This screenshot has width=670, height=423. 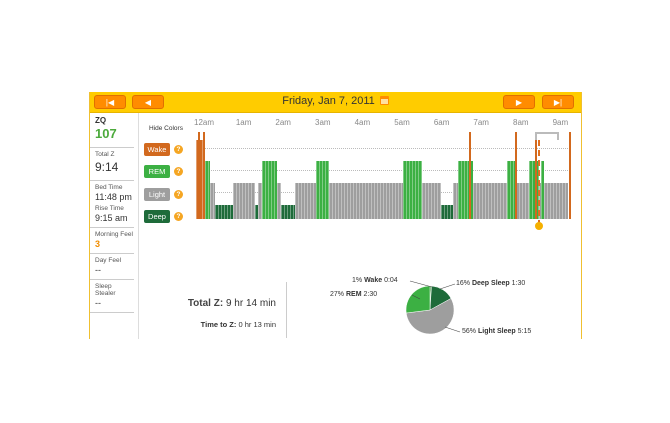 I want to click on hour-label: 5am, so click(x=402, y=122).